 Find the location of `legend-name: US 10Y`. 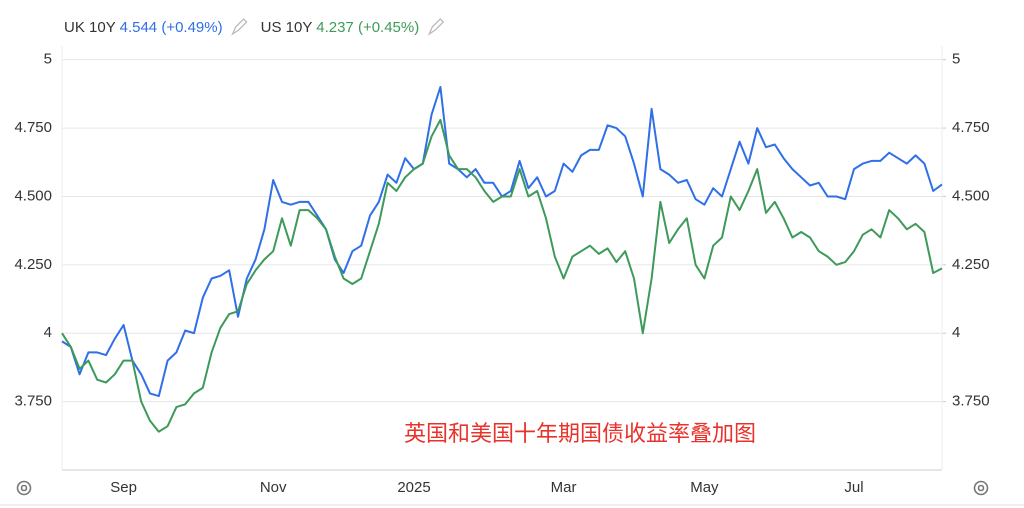

legend-name: US 10Y is located at coordinates (287, 27).